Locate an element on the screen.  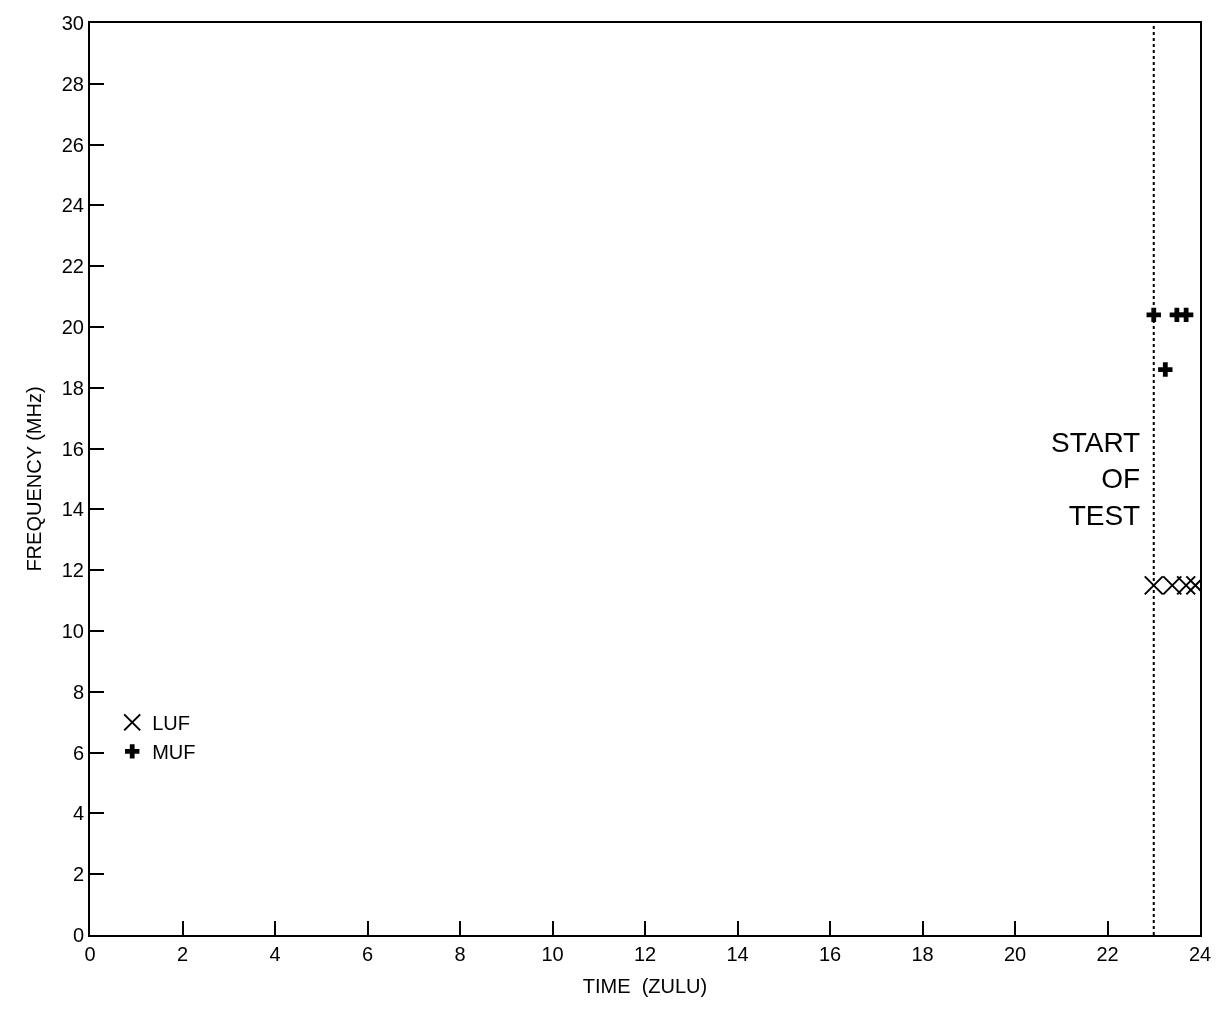
x-tick-label: 2 is located at coordinates (182, 954).